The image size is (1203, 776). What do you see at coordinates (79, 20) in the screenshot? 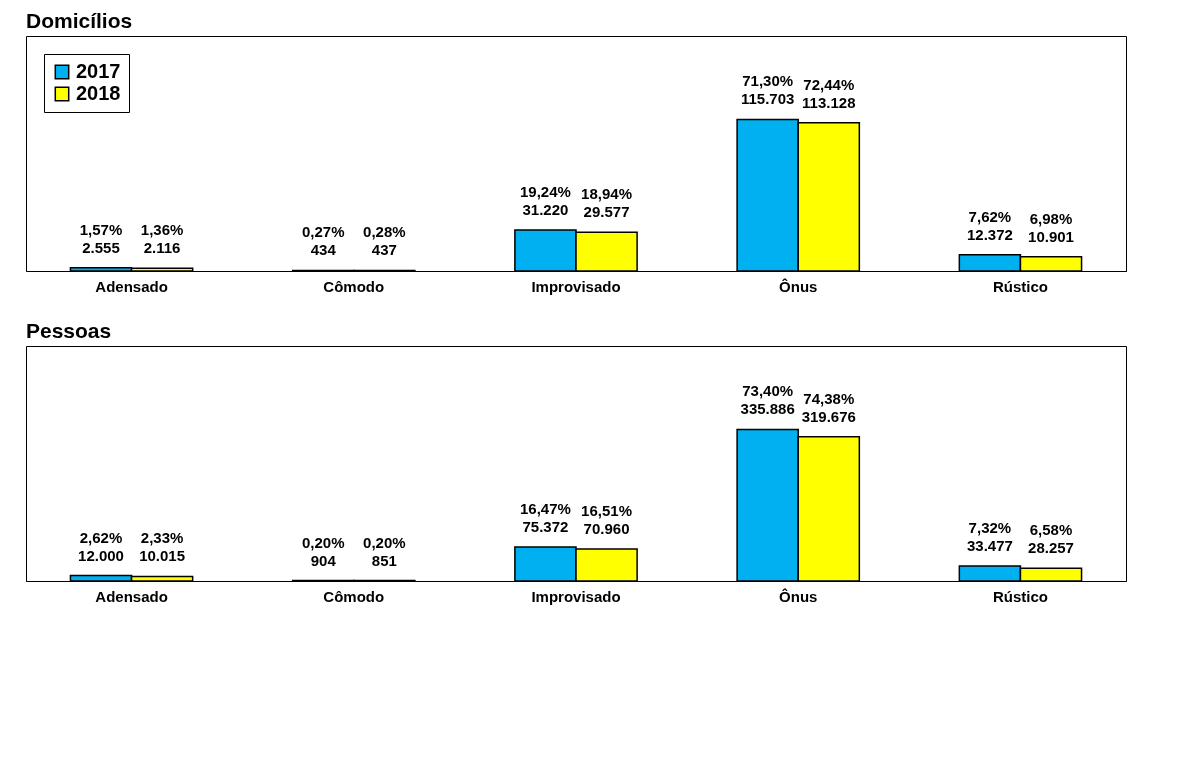
I see `chart-title: Domicílios` at bounding box center [79, 20].